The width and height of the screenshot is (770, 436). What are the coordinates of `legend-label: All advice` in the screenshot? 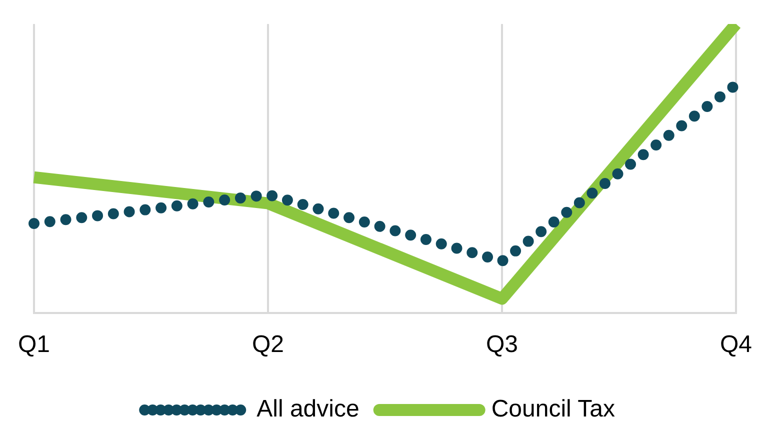 It's located at (308, 409).